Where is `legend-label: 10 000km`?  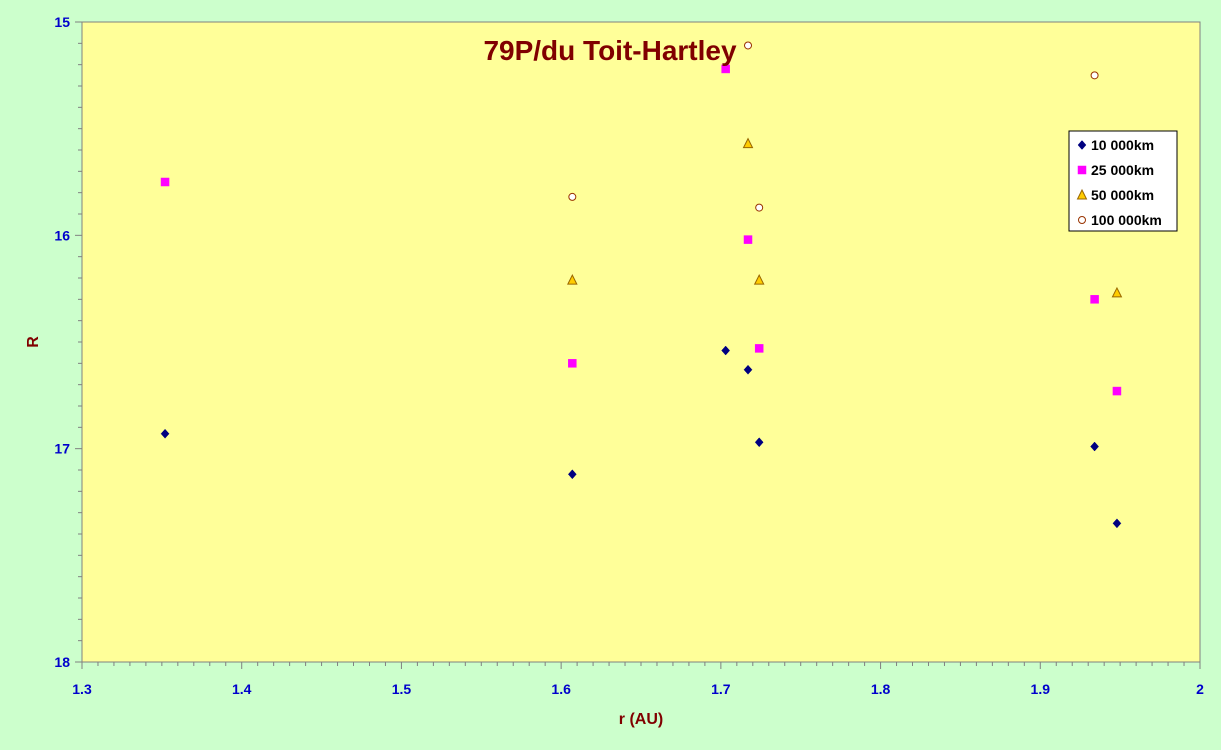
legend-label: 10 000km is located at coordinates (1122, 145).